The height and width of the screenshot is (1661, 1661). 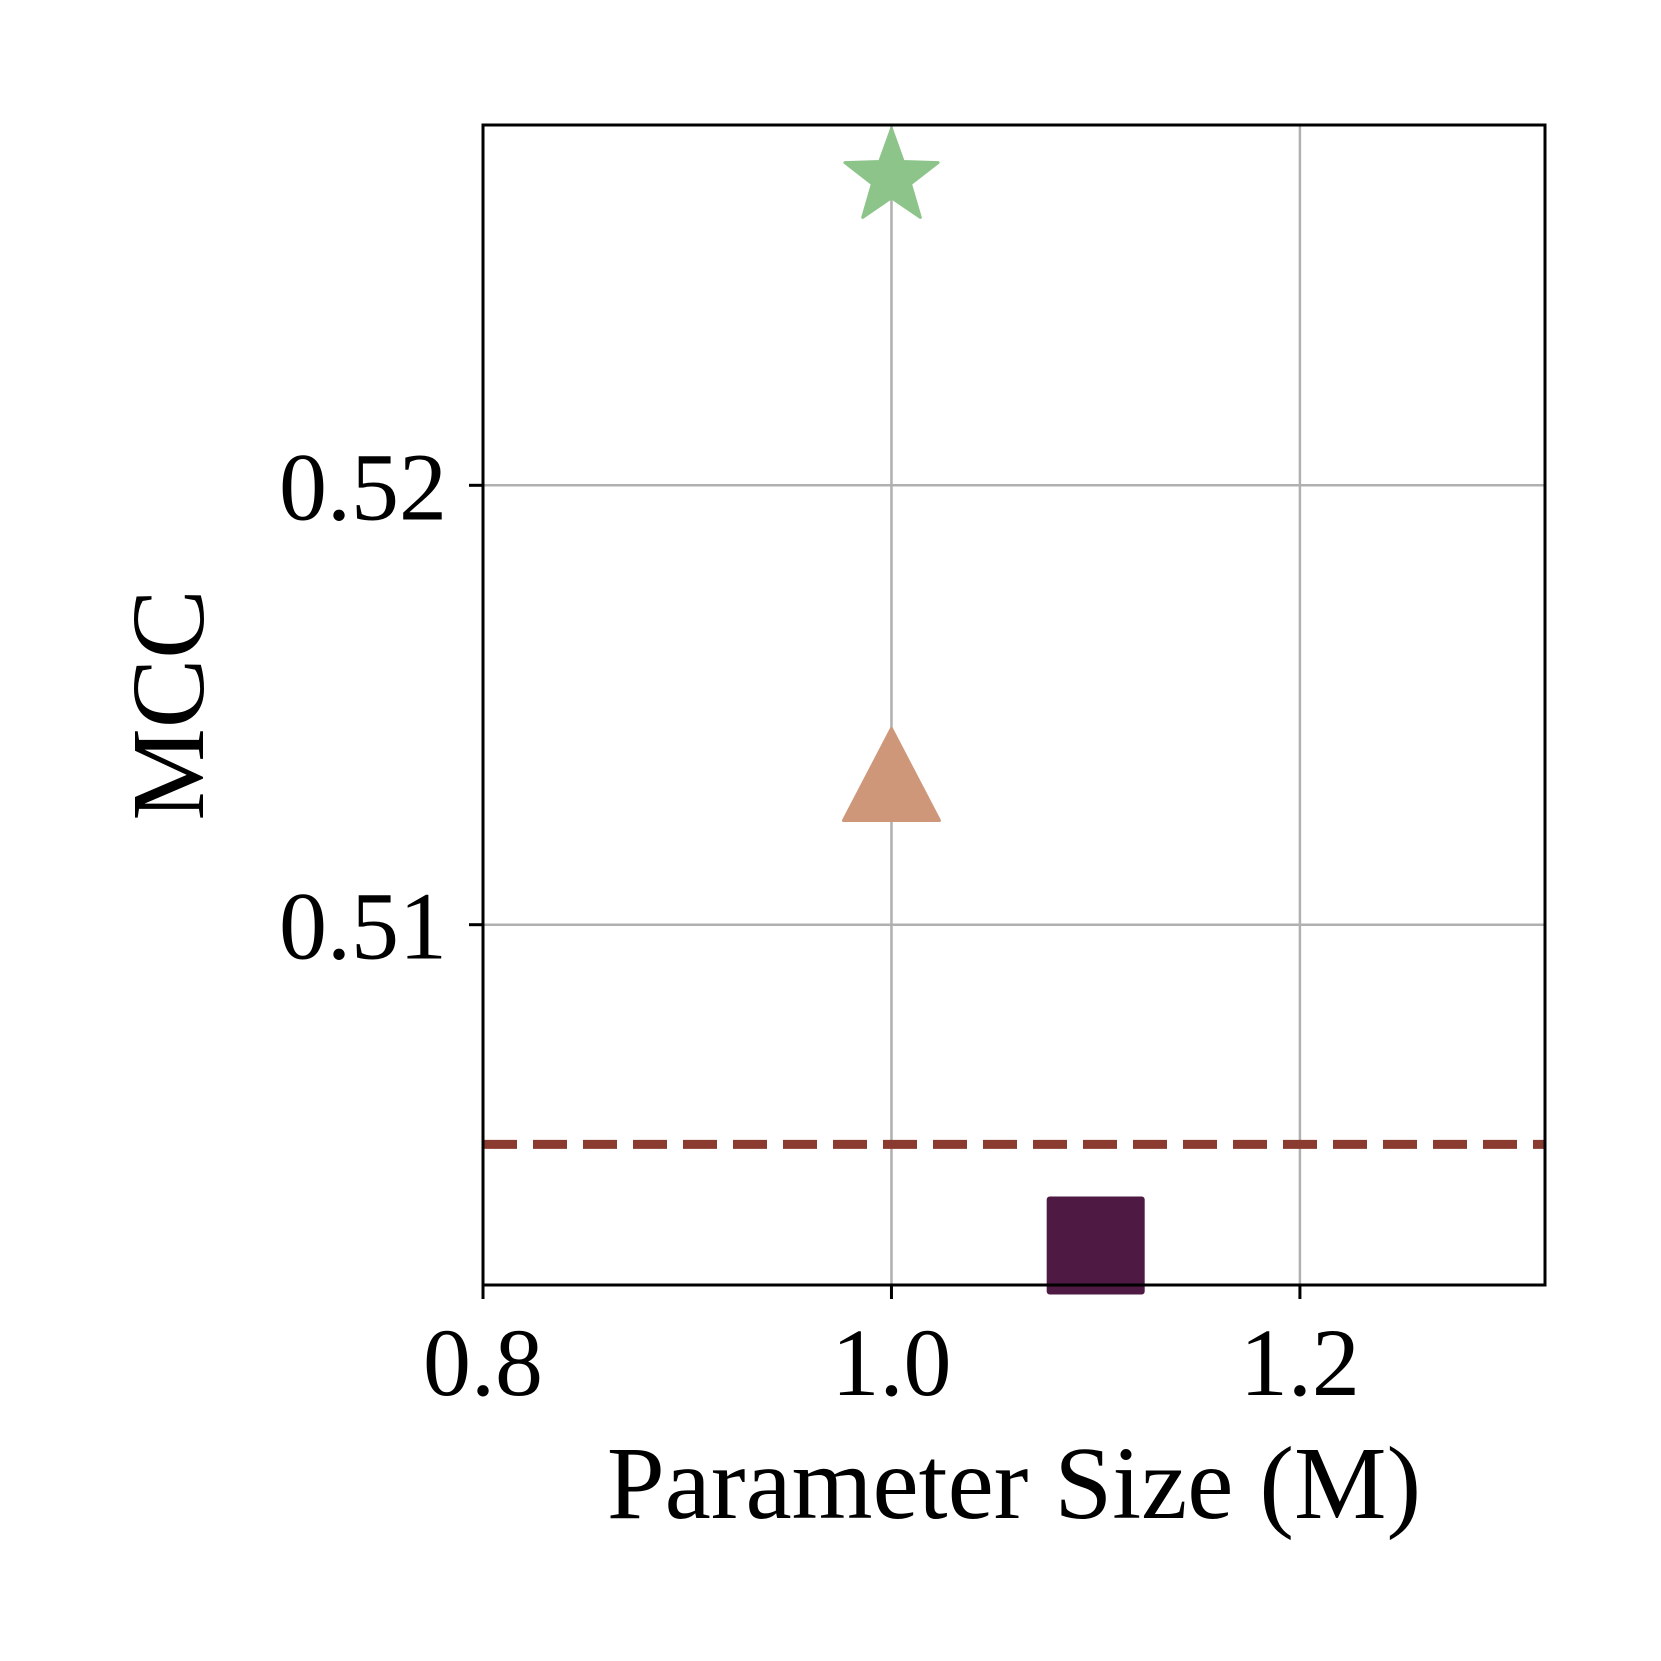 I want to click on y-tick-label: 0.51, so click(x=363, y=926).